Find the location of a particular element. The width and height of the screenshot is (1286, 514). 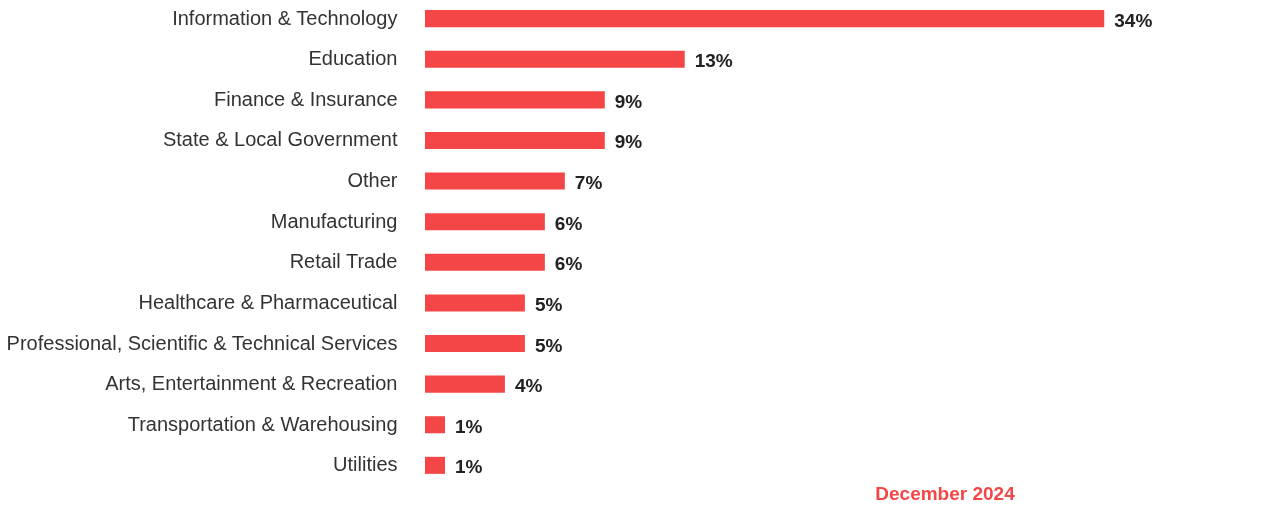

data-label: 7% is located at coordinates (588, 183).